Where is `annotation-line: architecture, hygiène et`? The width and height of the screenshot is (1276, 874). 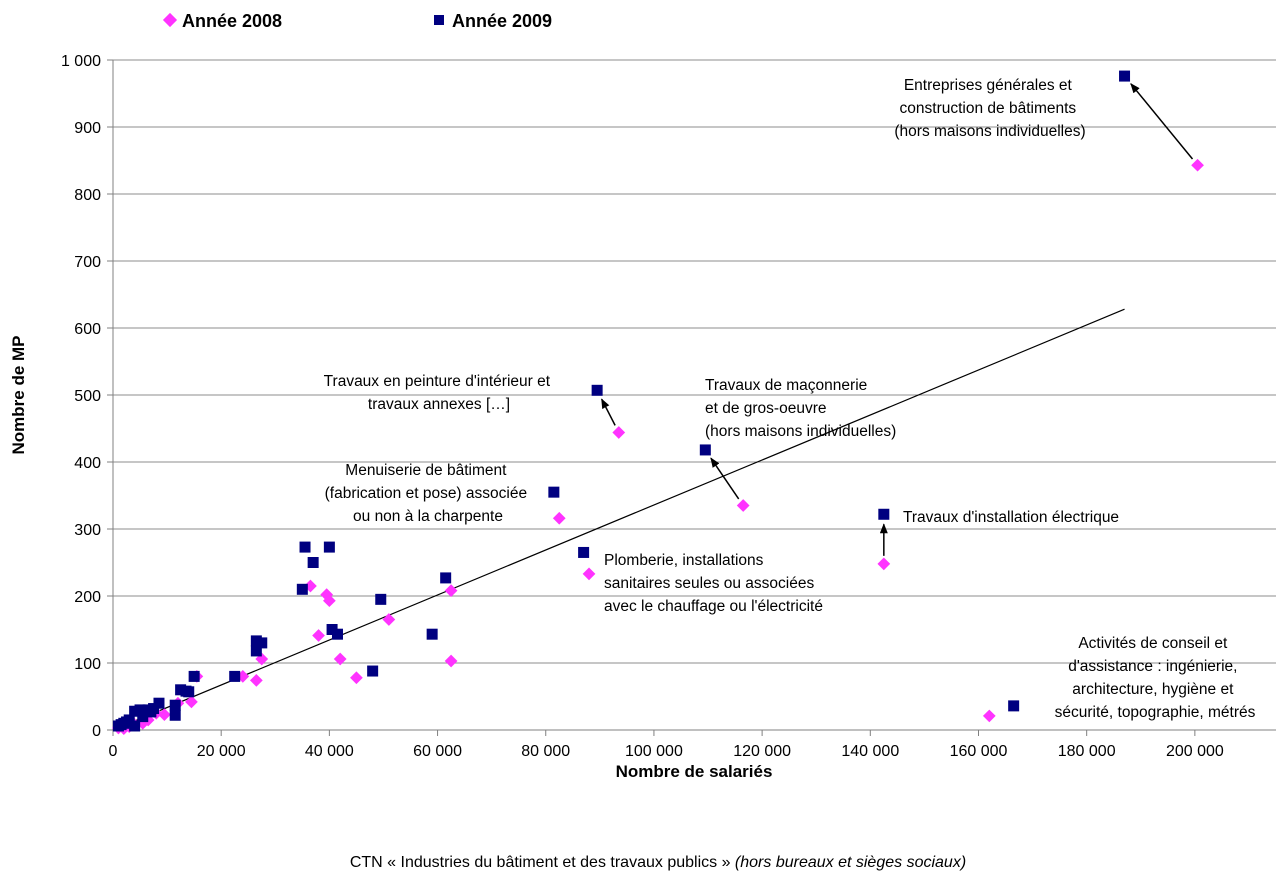 annotation-line: architecture, hygiène et is located at coordinates (1153, 689).